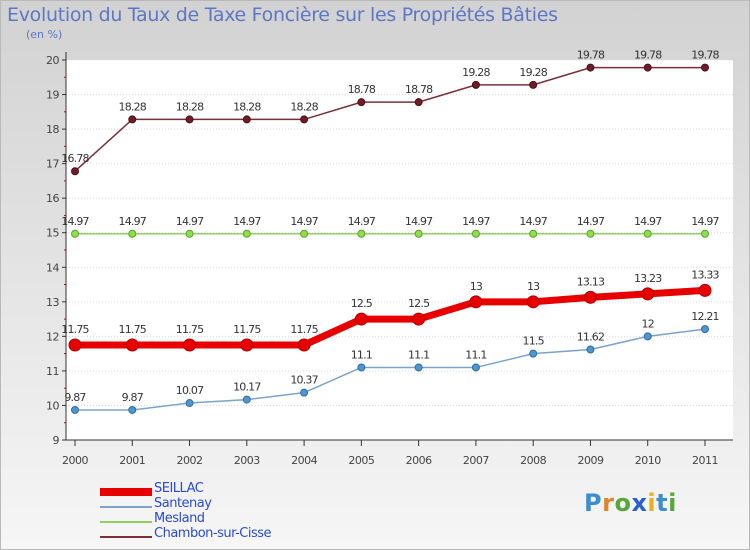  What do you see at coordinates (648, 460) in the screenshot?
I see `x-tick-label: 2010` at bounding box center [648, 460].